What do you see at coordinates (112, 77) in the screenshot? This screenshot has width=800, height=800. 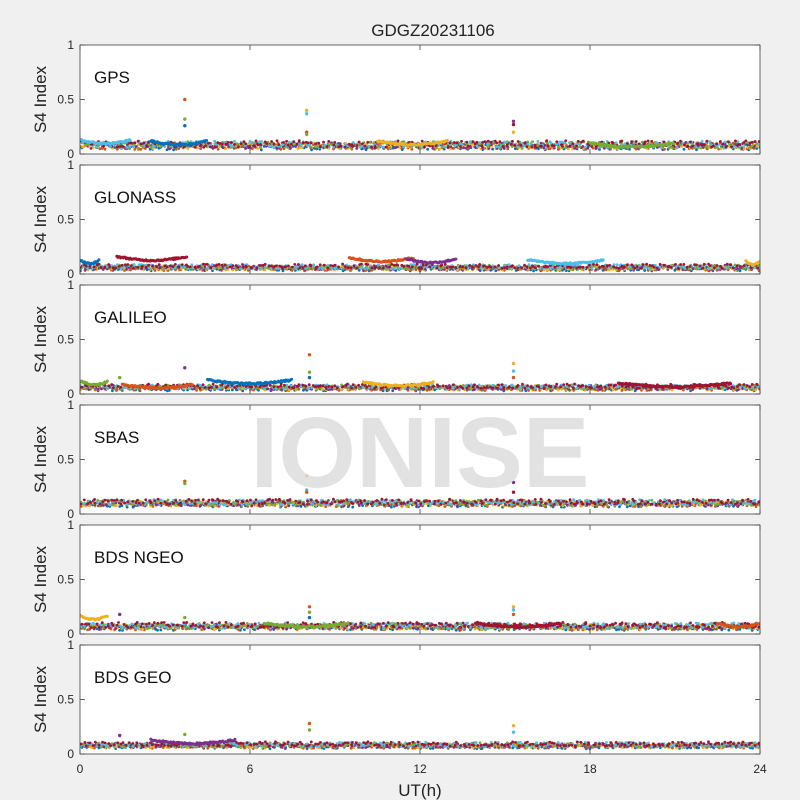 I see `panel-label: GPS` at bounding box center [112, 77].